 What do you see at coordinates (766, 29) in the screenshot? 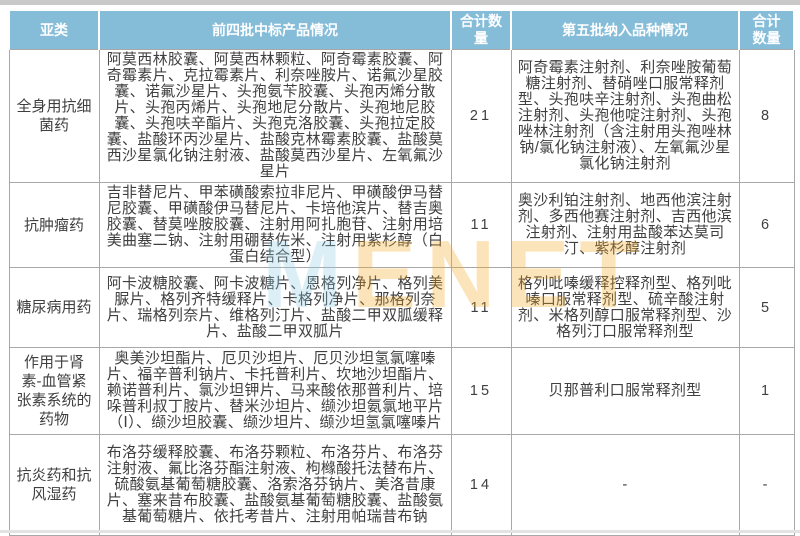
I see `header-batch5-total: 合计数量` at bounding box center [766, 29].